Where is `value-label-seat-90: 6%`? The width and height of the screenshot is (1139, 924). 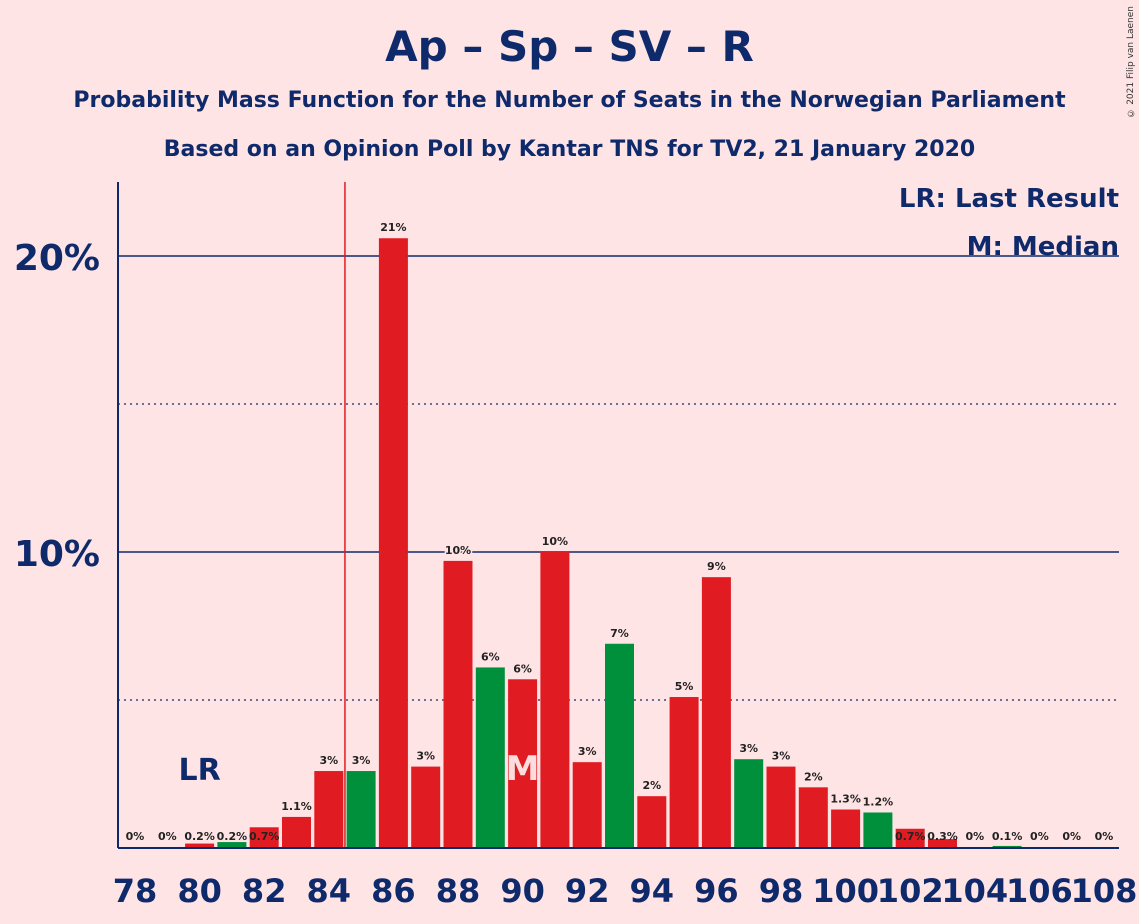
value-label-seat-90: 6% is located at coordinates (522, 668).